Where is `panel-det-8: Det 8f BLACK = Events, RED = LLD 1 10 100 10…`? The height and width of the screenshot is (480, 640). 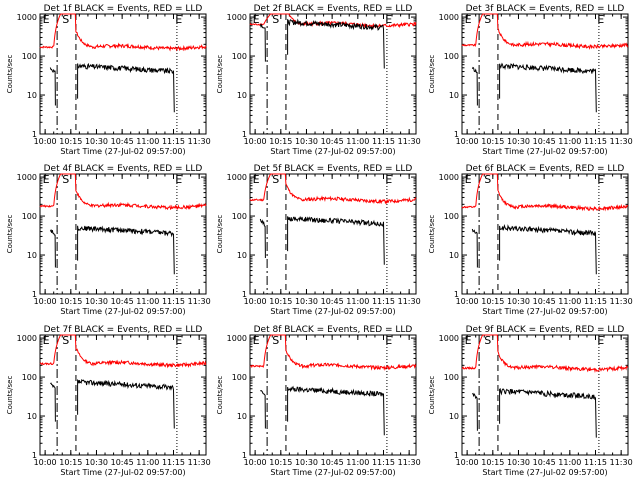
panel-det-8: Det 8f BLACK = Events, RED = LLD 1 10 100 10… is located at coordinates (318, 401).